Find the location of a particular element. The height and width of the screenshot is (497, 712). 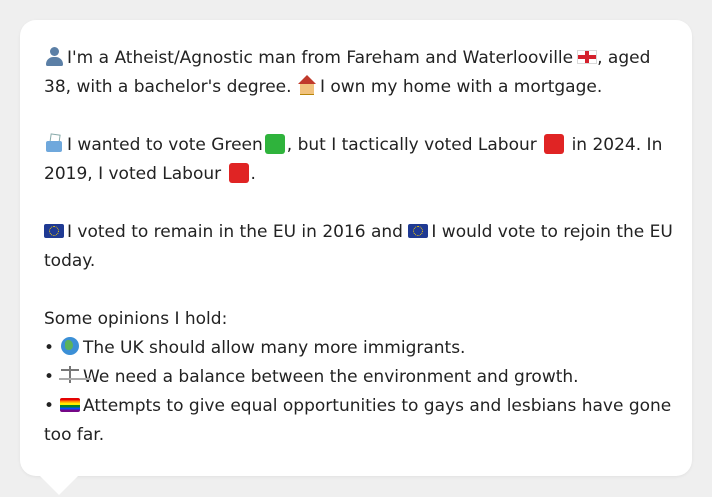

rainbow-flag-icon is located at coordinates (70, 405).